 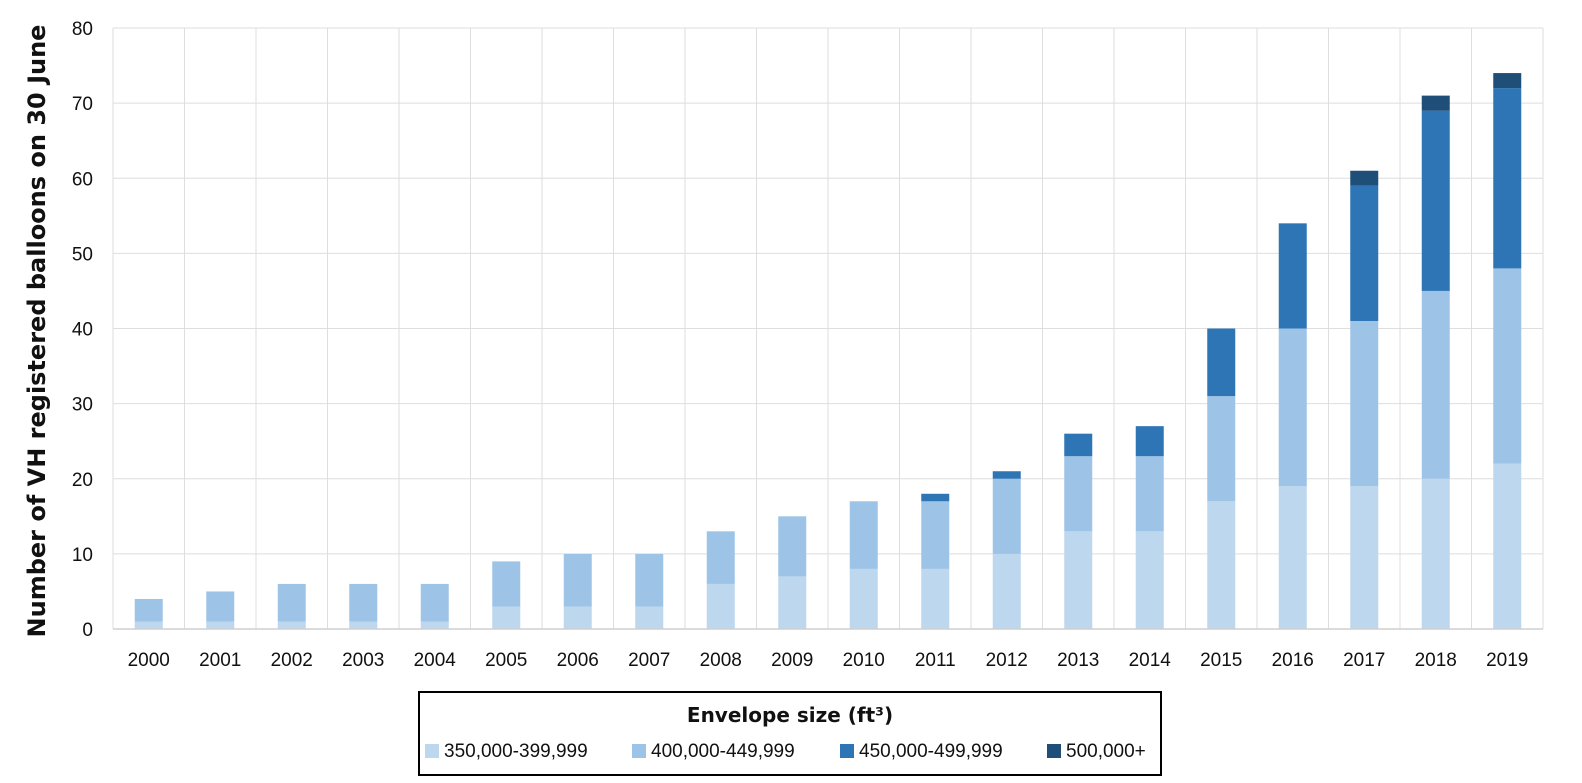 I want to click on x-tick-label: 2010, so click(x=864, y=660).